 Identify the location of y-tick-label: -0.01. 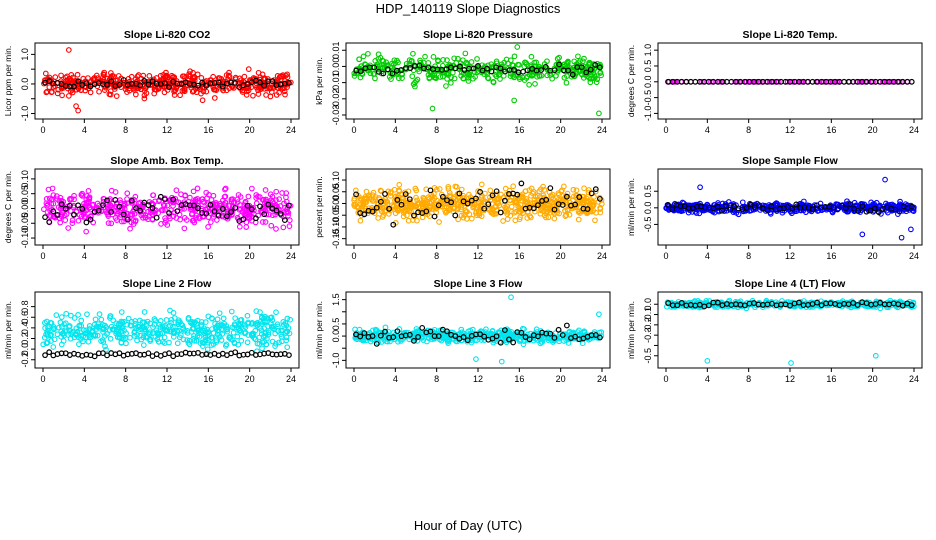
(336, 82).